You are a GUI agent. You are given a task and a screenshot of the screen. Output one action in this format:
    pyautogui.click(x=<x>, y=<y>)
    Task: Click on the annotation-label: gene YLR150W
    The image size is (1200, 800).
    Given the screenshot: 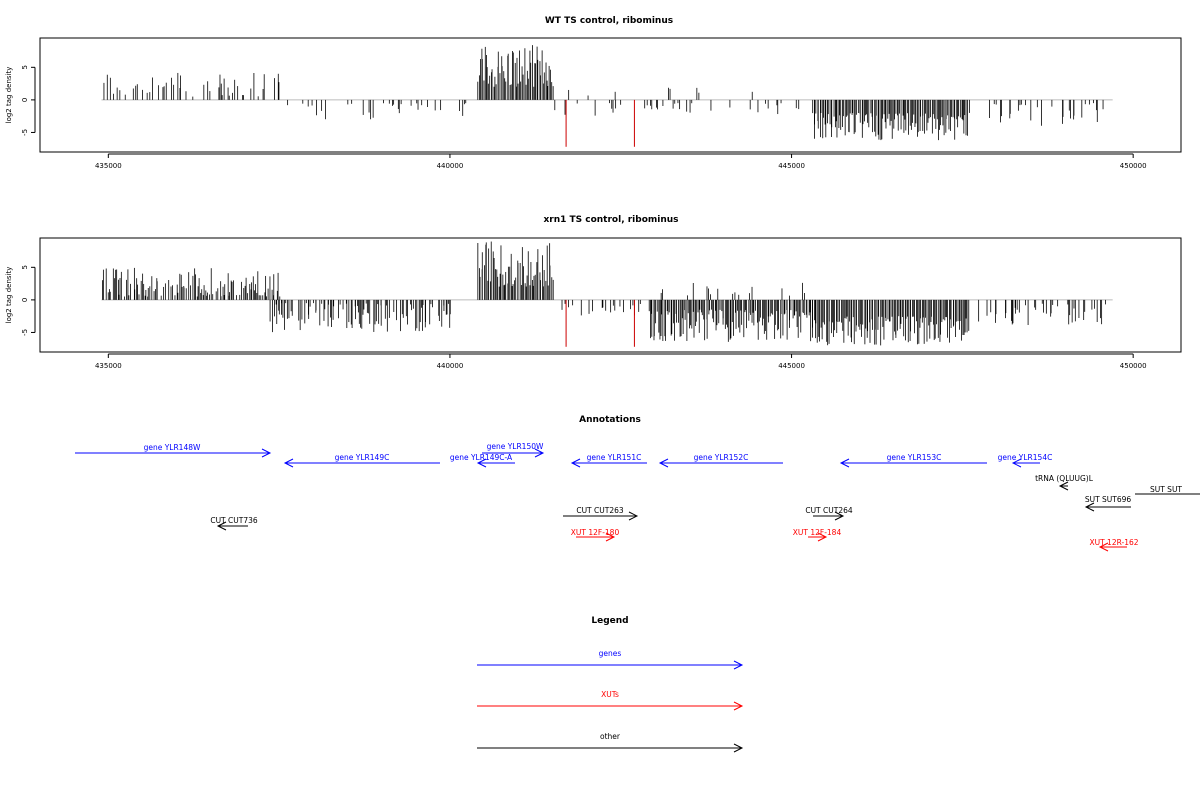 What is the action you would take?
    pyautogui.click(x=515, y=446)
    